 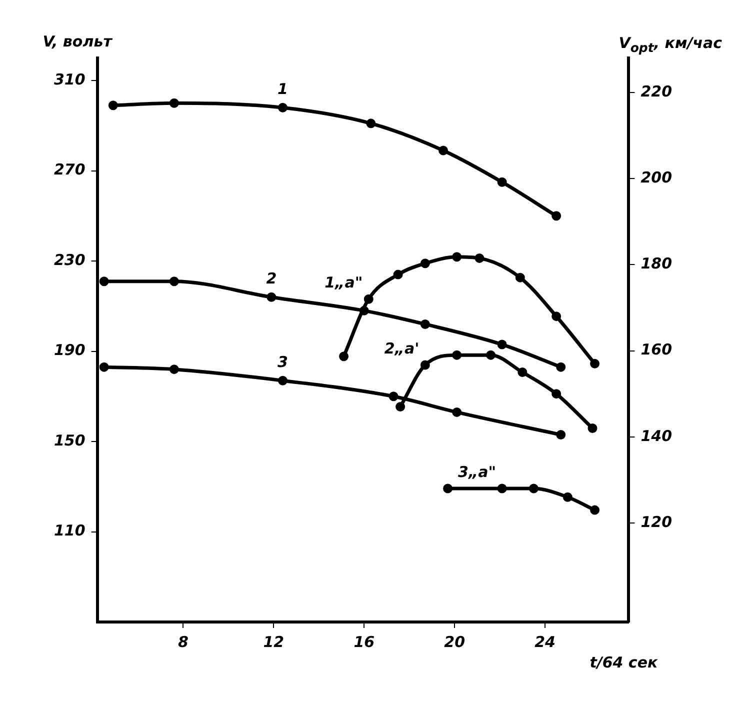 What do you see at coordinates (455, 641) in the screenshot?
I see `x-tick-label: 20` at bounding box center [455, 641].